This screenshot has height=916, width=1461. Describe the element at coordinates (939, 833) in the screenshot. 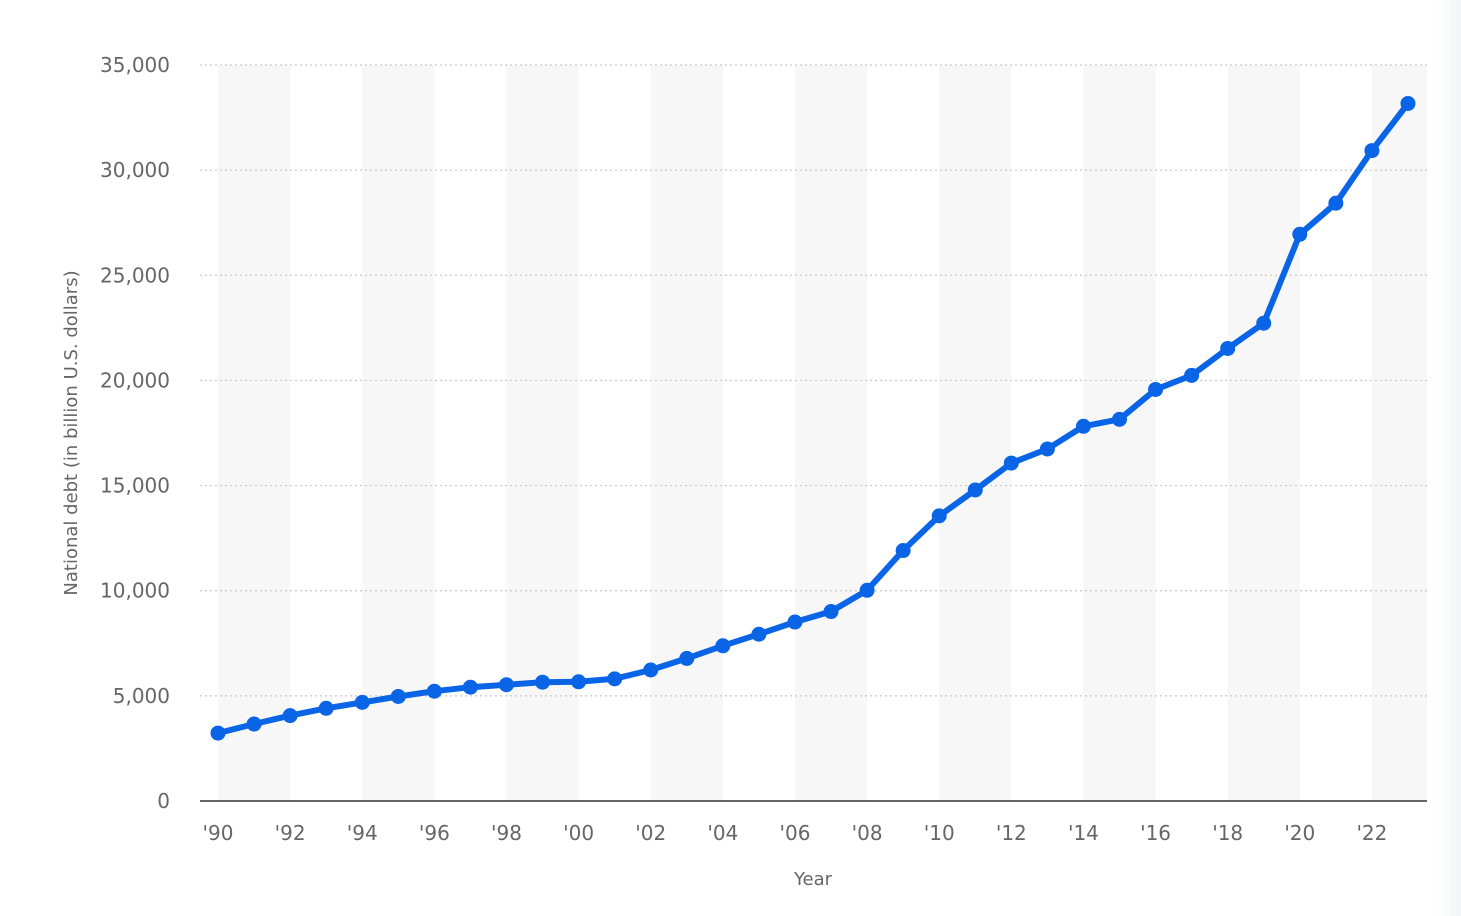

I see `x-tick-label: '10` at that location.